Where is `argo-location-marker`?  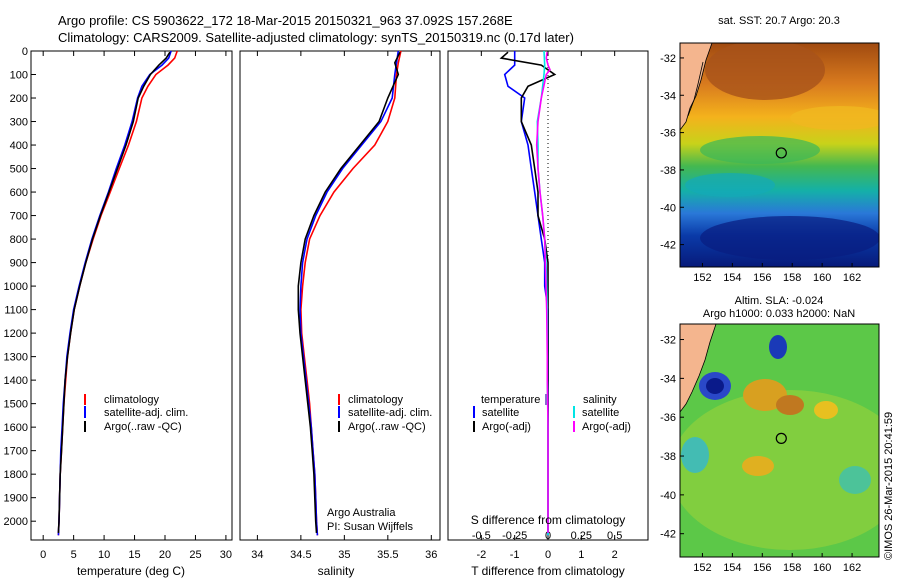
argo-location-marker is located at coordinates (781, 438).